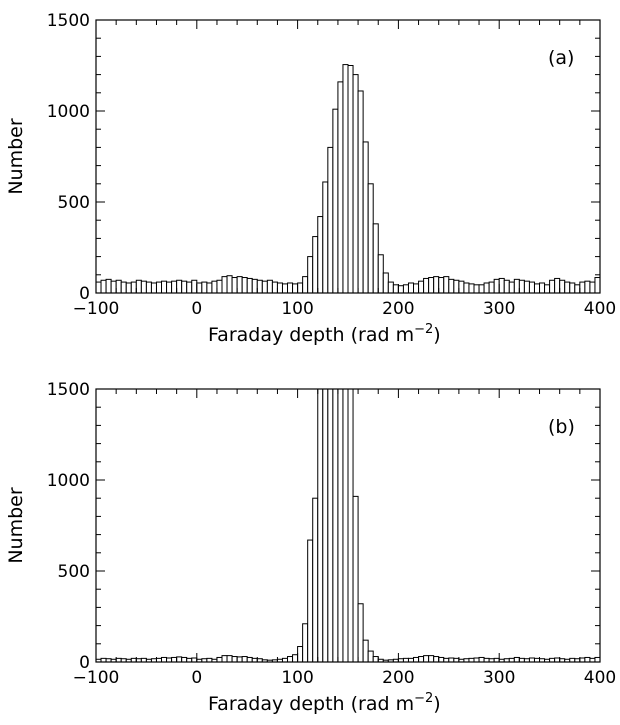  What do you see at coordinates (74, 572) in the screenshot?
I see `y-tick-label: 500` at bounding box center [74, 572].